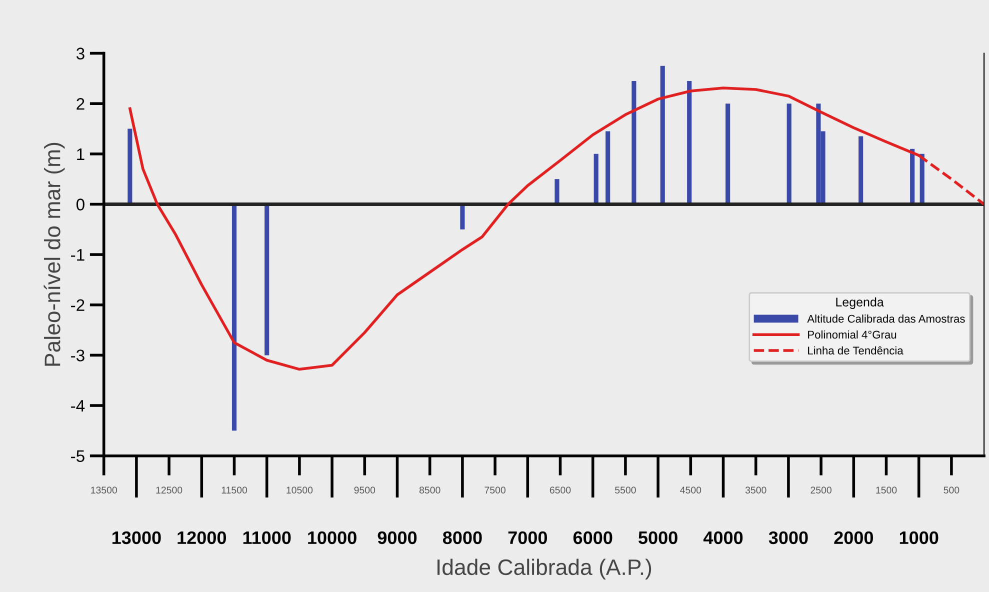 This screenshot has height=592, width=989. What do you see at coordinates (755, 490) in the screenshot?
I see `x2-tick-label: 3500` at bounding box center [755, 490].